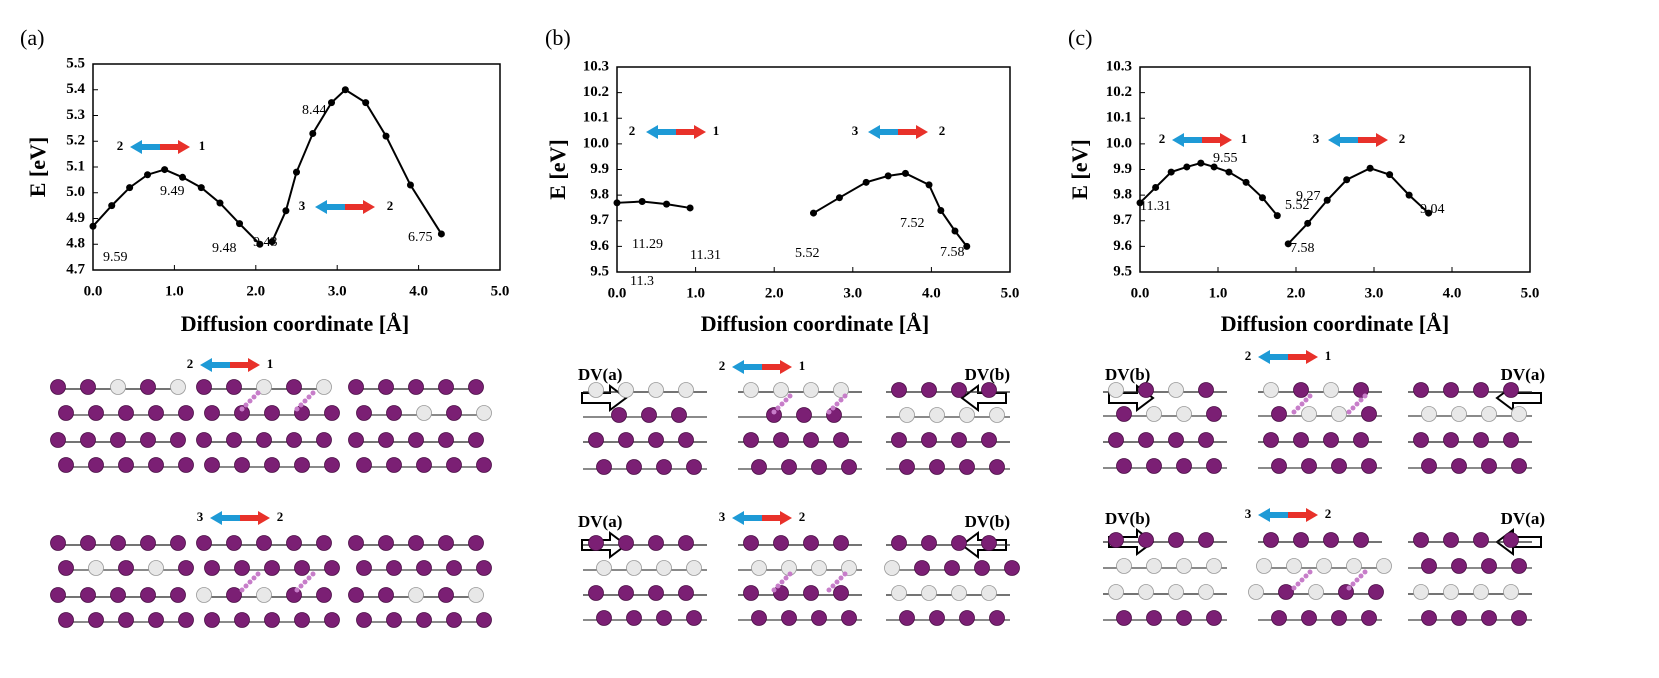 This screenshot has width=1659, height=678. Describe the element at coordinates (115, 257) in the screenshot. I see `point-label: 9.59` at that location.